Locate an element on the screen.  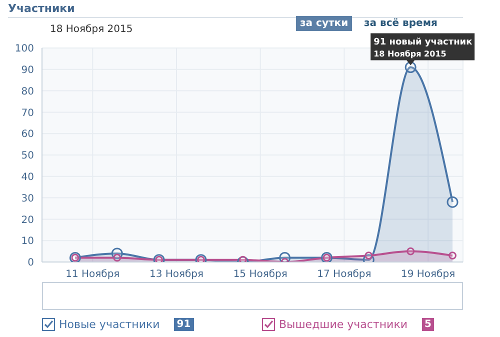
y-tick-label: 20 is located at coordinates (27, 220).